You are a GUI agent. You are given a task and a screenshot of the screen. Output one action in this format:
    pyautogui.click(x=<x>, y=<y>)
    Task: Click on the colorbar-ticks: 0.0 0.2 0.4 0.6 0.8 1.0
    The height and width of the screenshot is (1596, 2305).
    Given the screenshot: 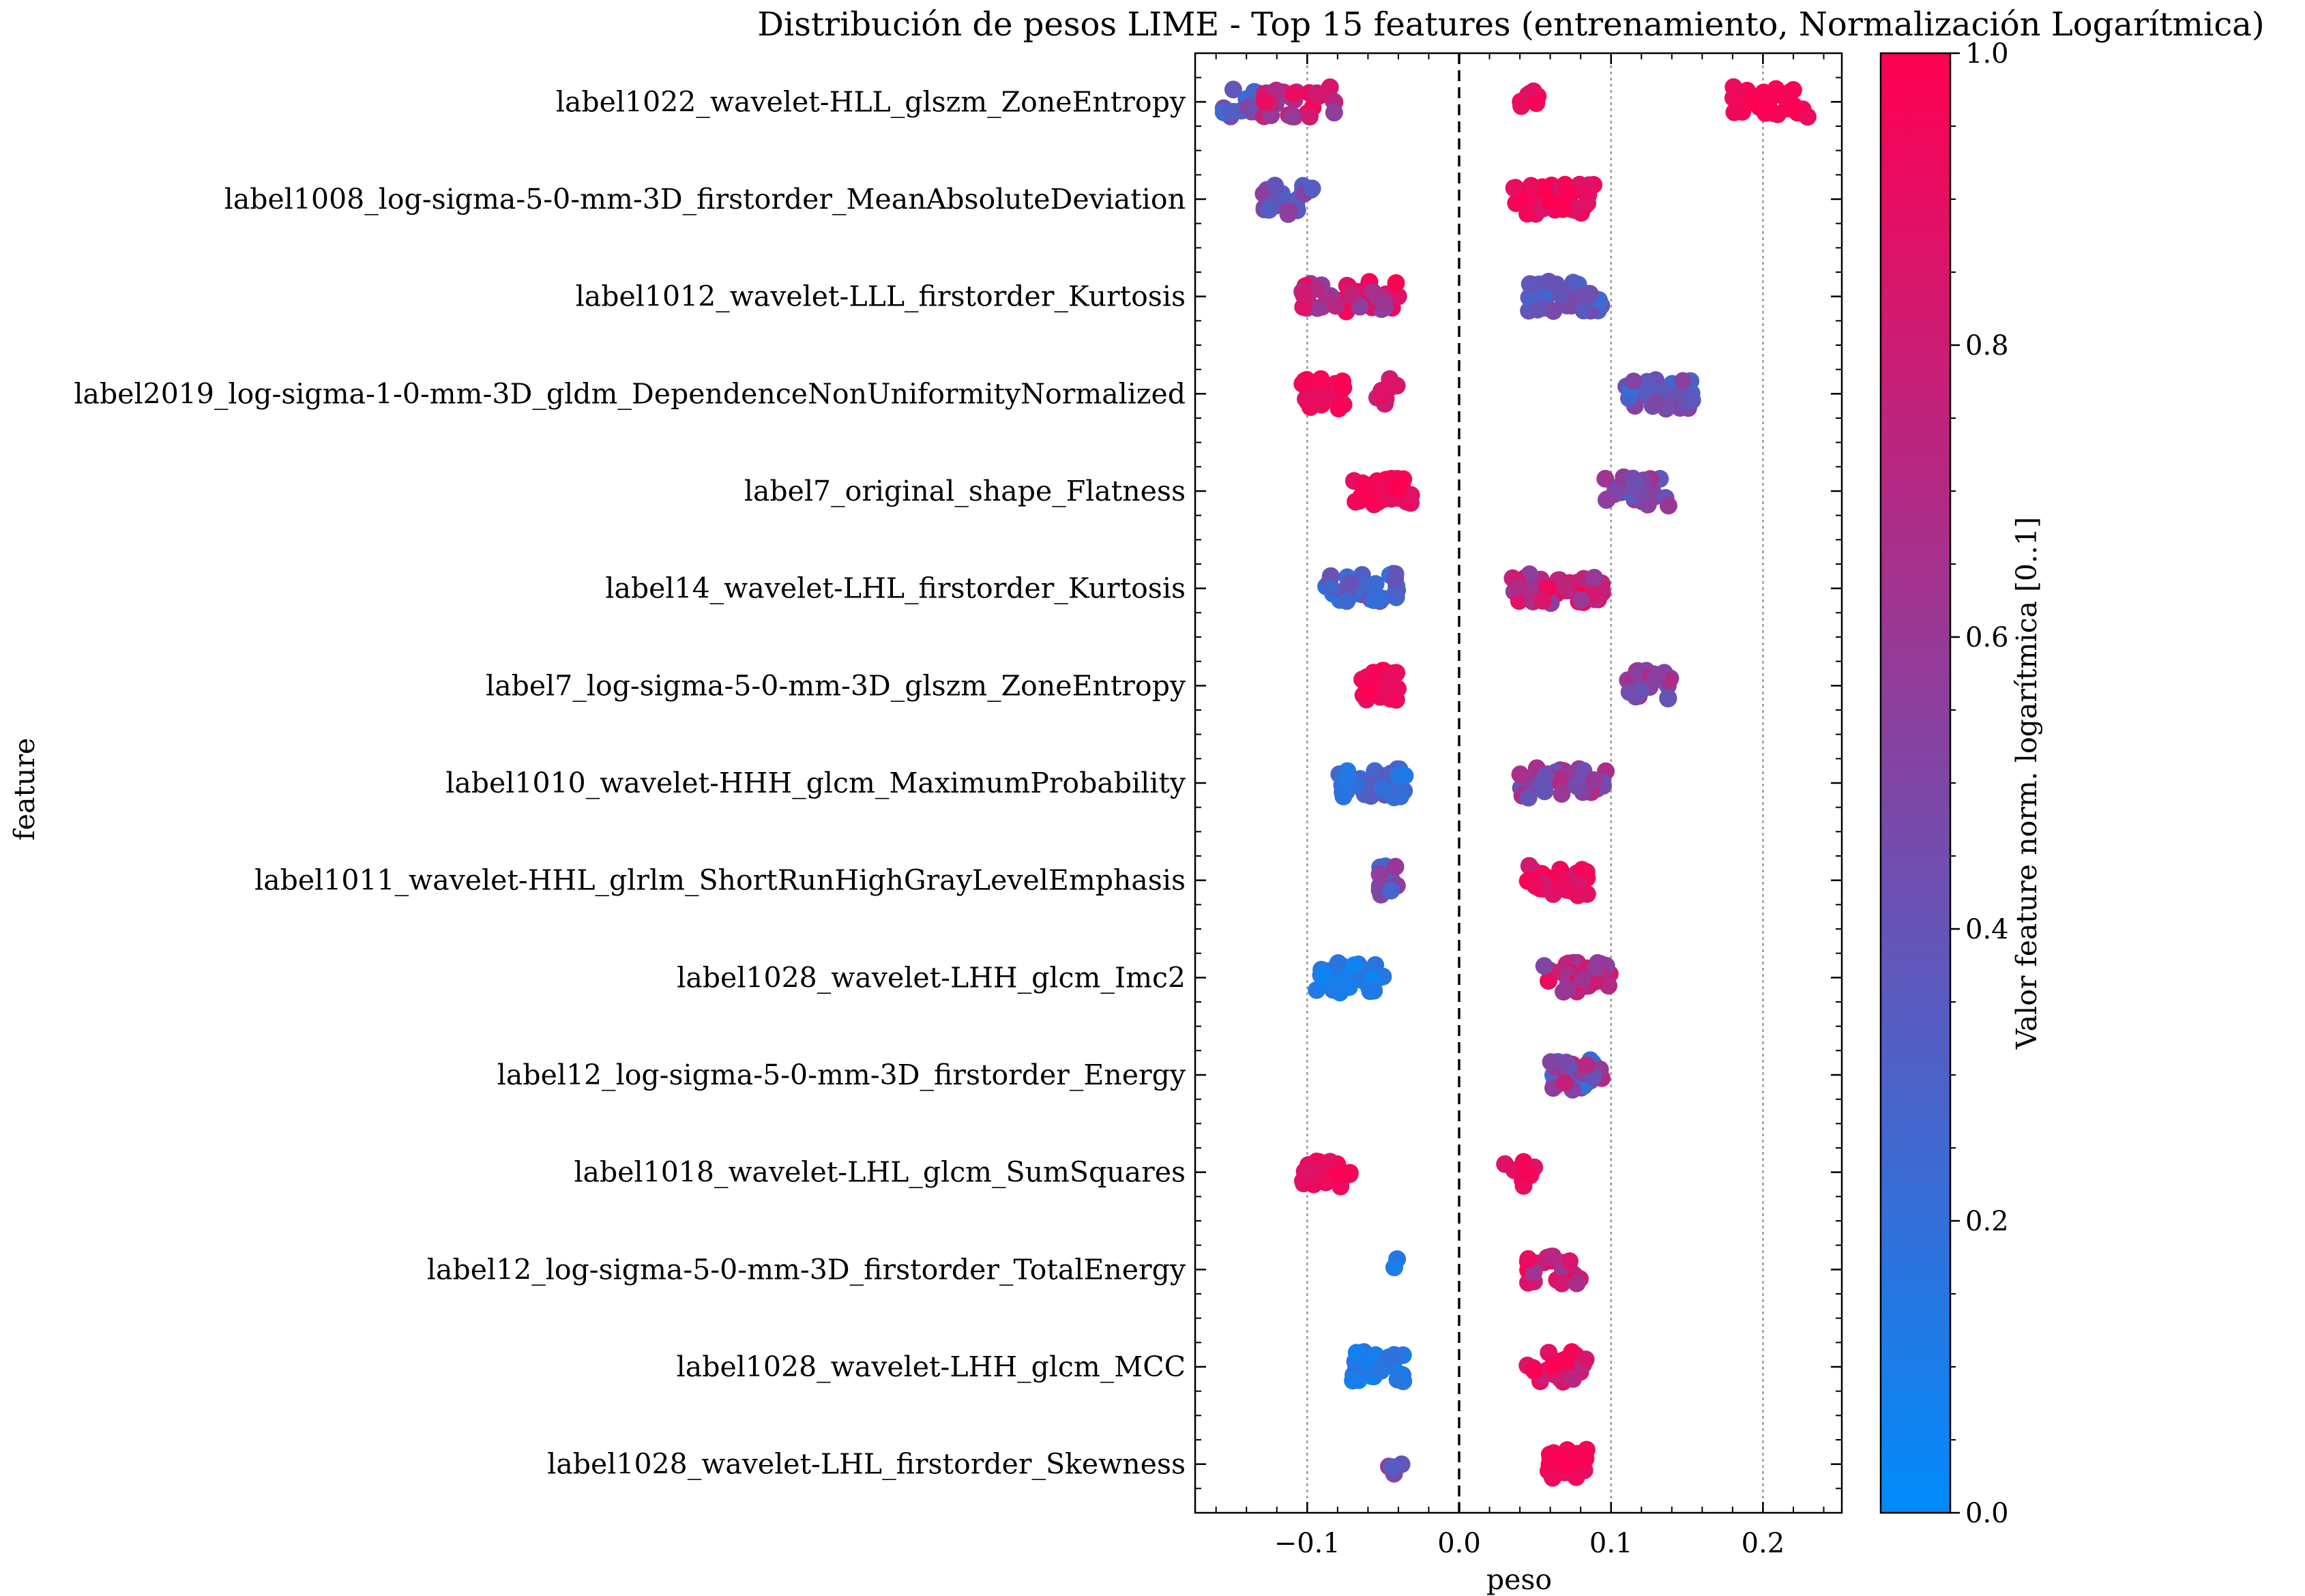 What is the action you would take?
    pyautogui.click(x=1979, y=784)
    